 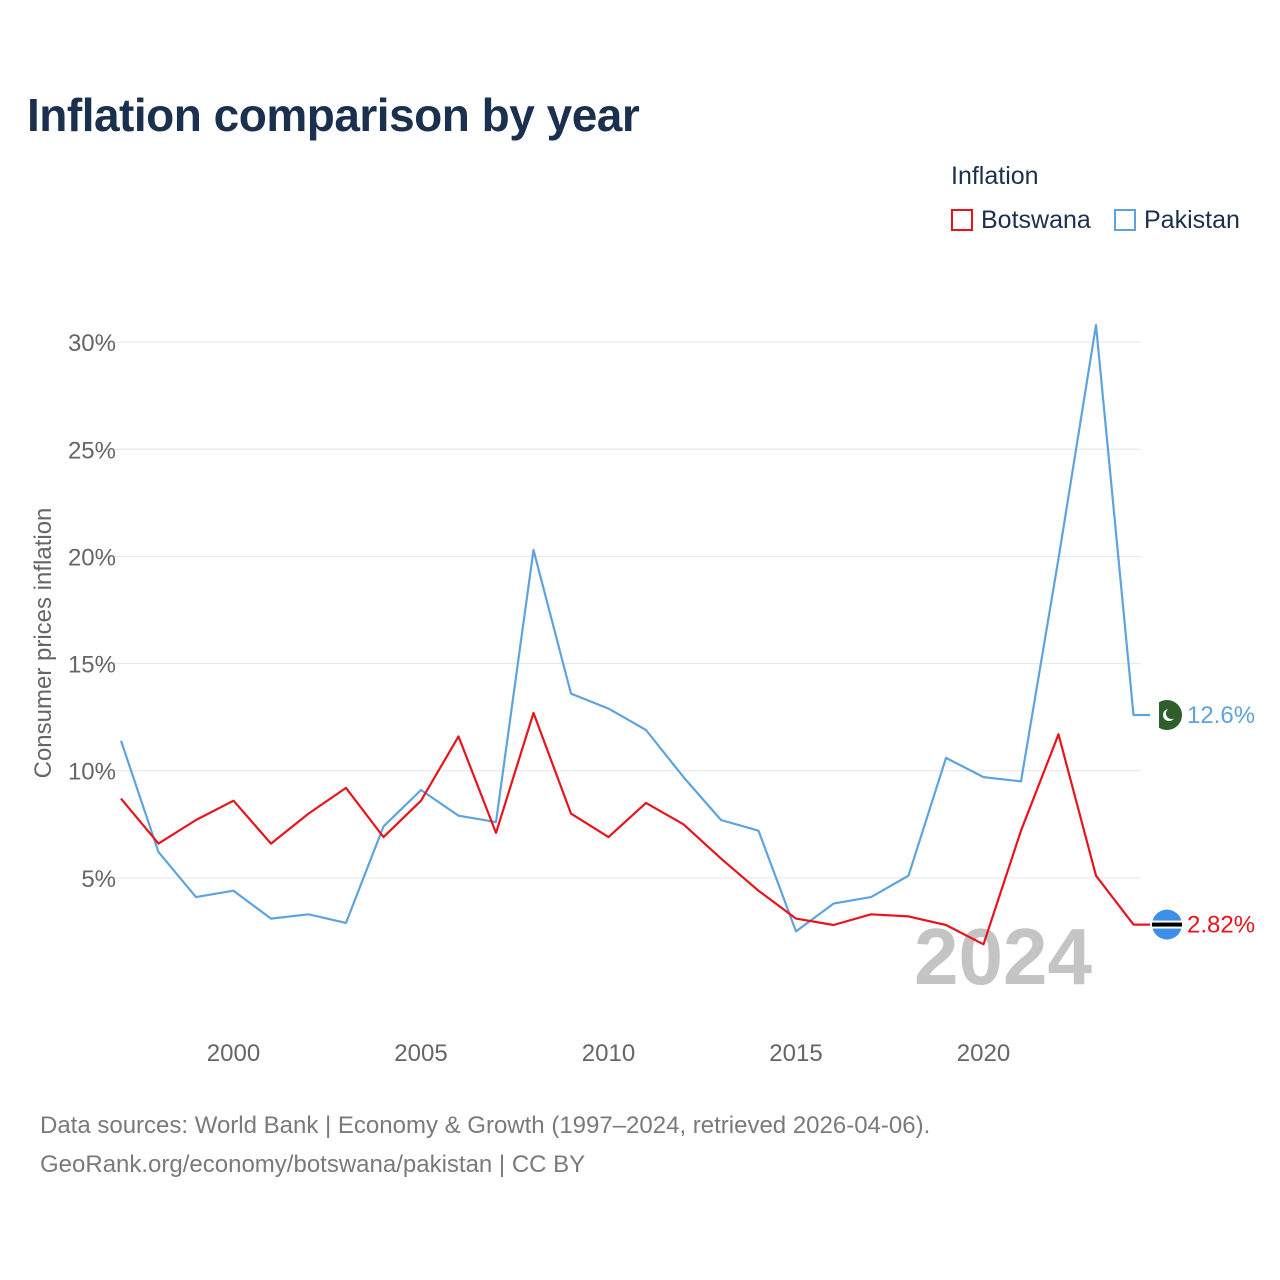 I want to click on y-tick-label: 30%, so click(x=92, y=343).